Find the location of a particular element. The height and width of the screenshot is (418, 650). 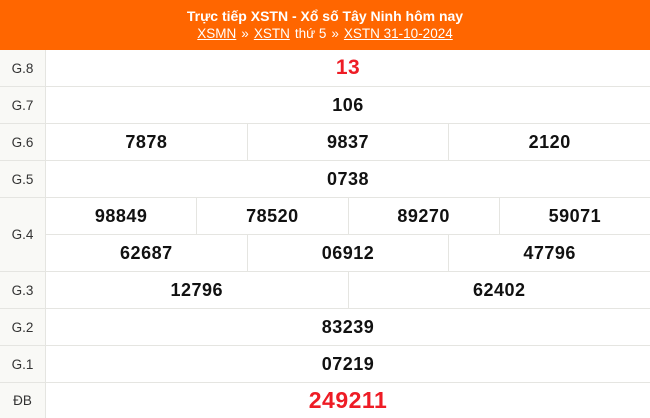

table-row-g2: G.2 83239 is located at coordinates (325, 327).